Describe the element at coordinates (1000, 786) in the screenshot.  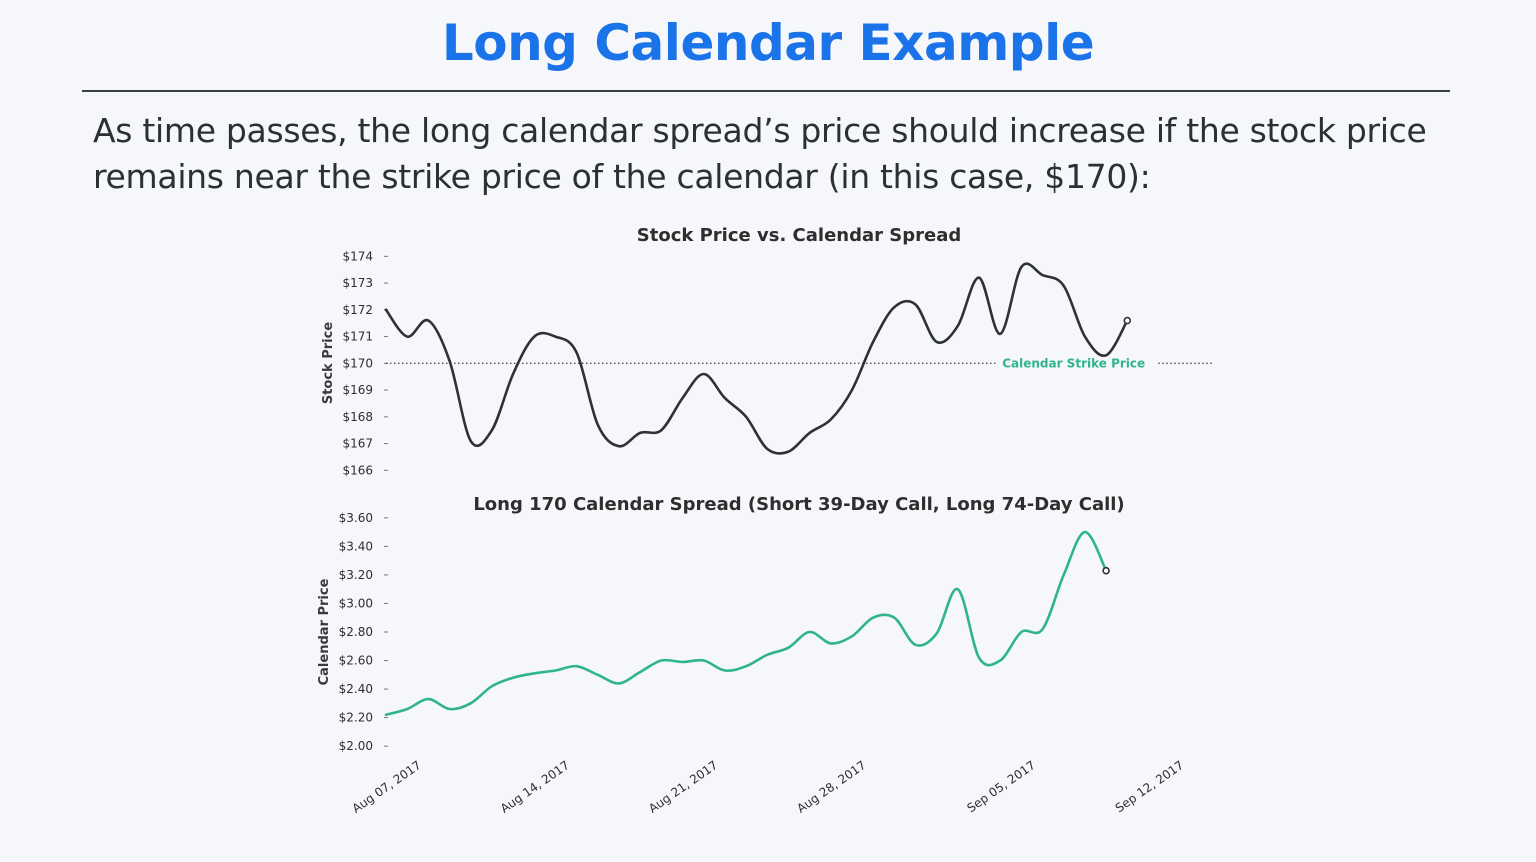
I see `spread-chart-xtick-label: Sep 05, 2017` at that location.